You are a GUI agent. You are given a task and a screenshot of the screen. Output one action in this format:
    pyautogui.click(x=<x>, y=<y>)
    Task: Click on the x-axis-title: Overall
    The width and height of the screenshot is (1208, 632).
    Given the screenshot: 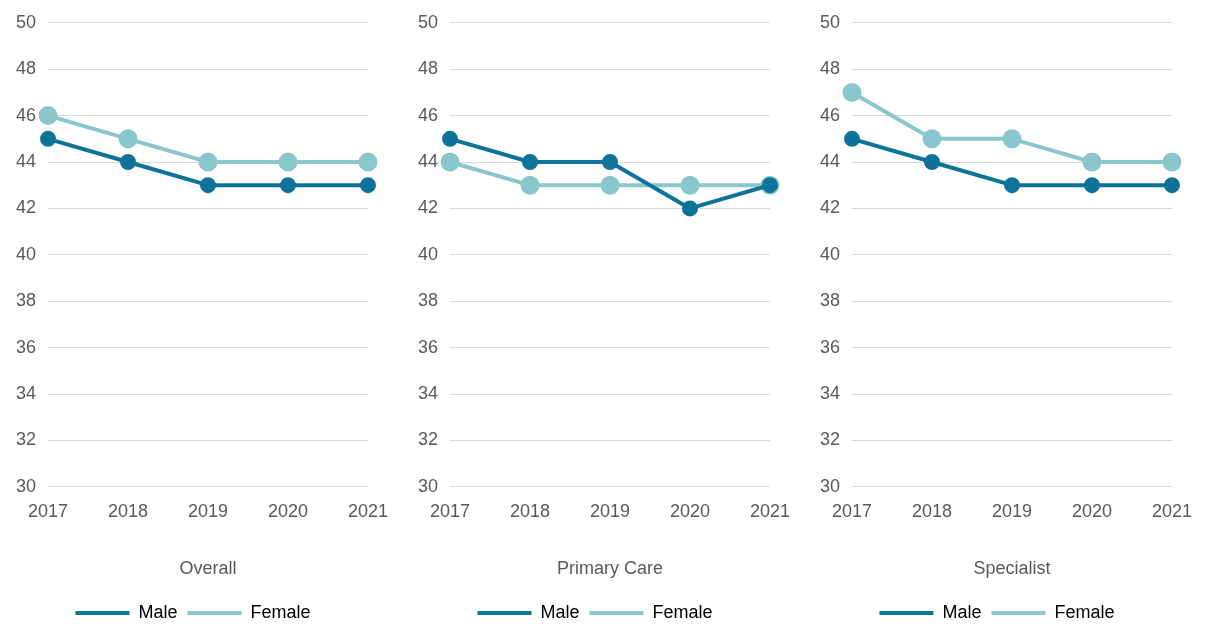 What is the action you would take?
    pyautogui.click(x=208, y=568)
    